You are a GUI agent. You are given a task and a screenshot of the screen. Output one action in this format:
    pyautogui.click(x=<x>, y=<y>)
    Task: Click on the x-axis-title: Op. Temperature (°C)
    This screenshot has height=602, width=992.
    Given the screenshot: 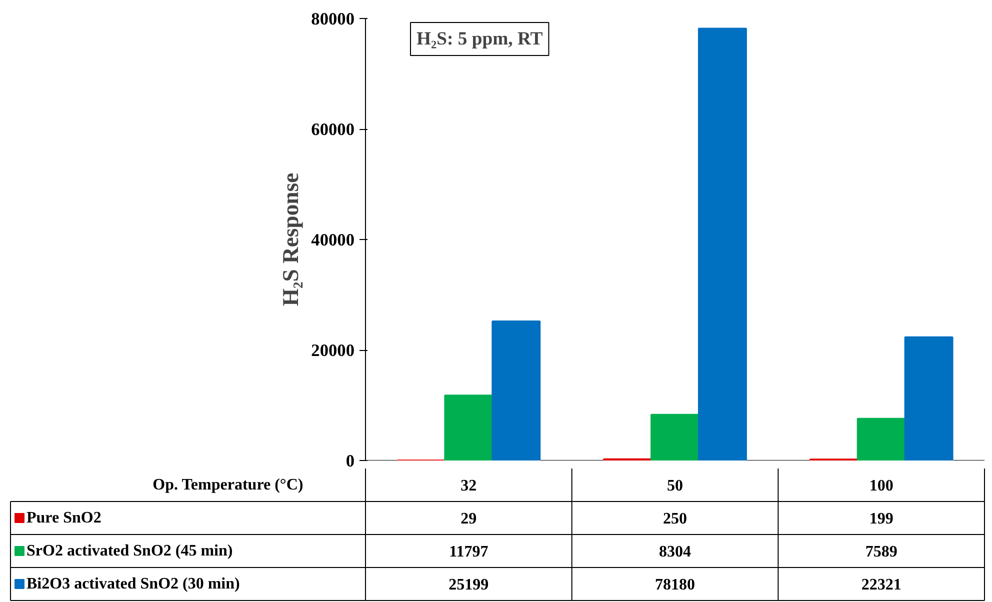 What is the action you would take?
    pyautogui.click(x=228, y=485)
    